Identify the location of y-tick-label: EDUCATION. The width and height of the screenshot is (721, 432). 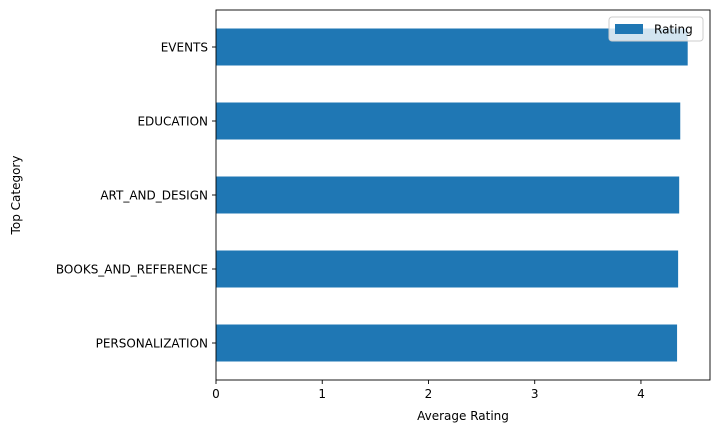
(172, 122).